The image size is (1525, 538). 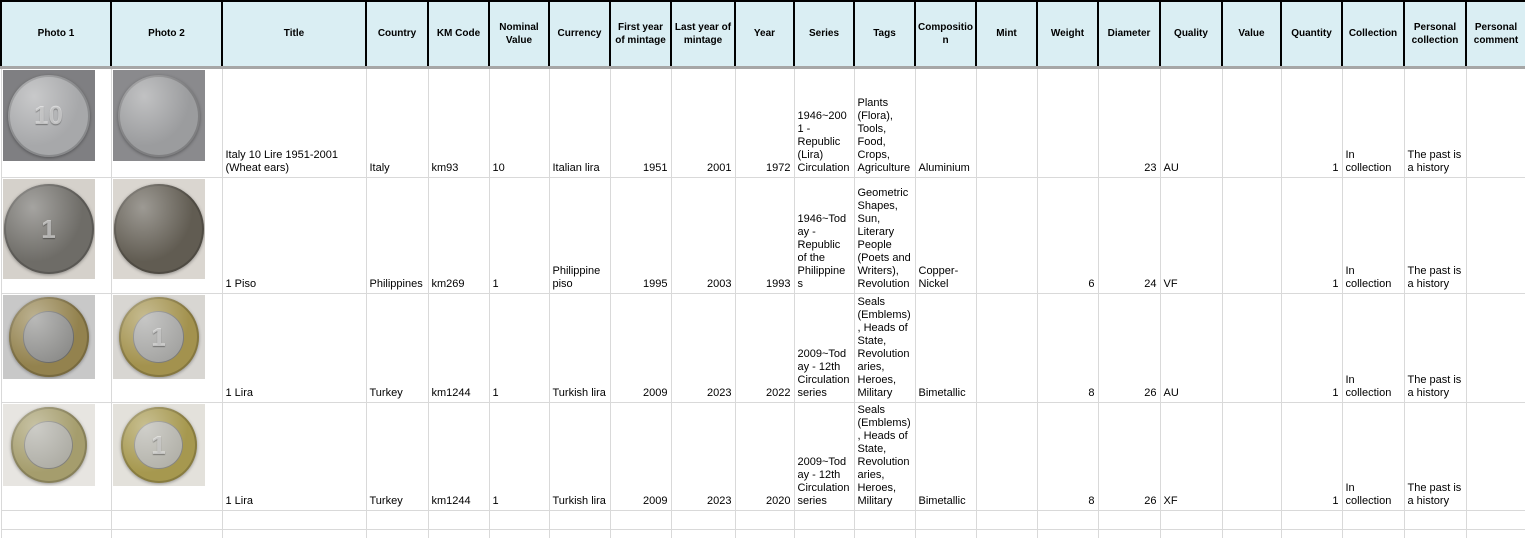 What do you see at coordinates (945, 123) in the screenshot?
I see `cell-composition: Aluminium` at bounding box center [945, 123].